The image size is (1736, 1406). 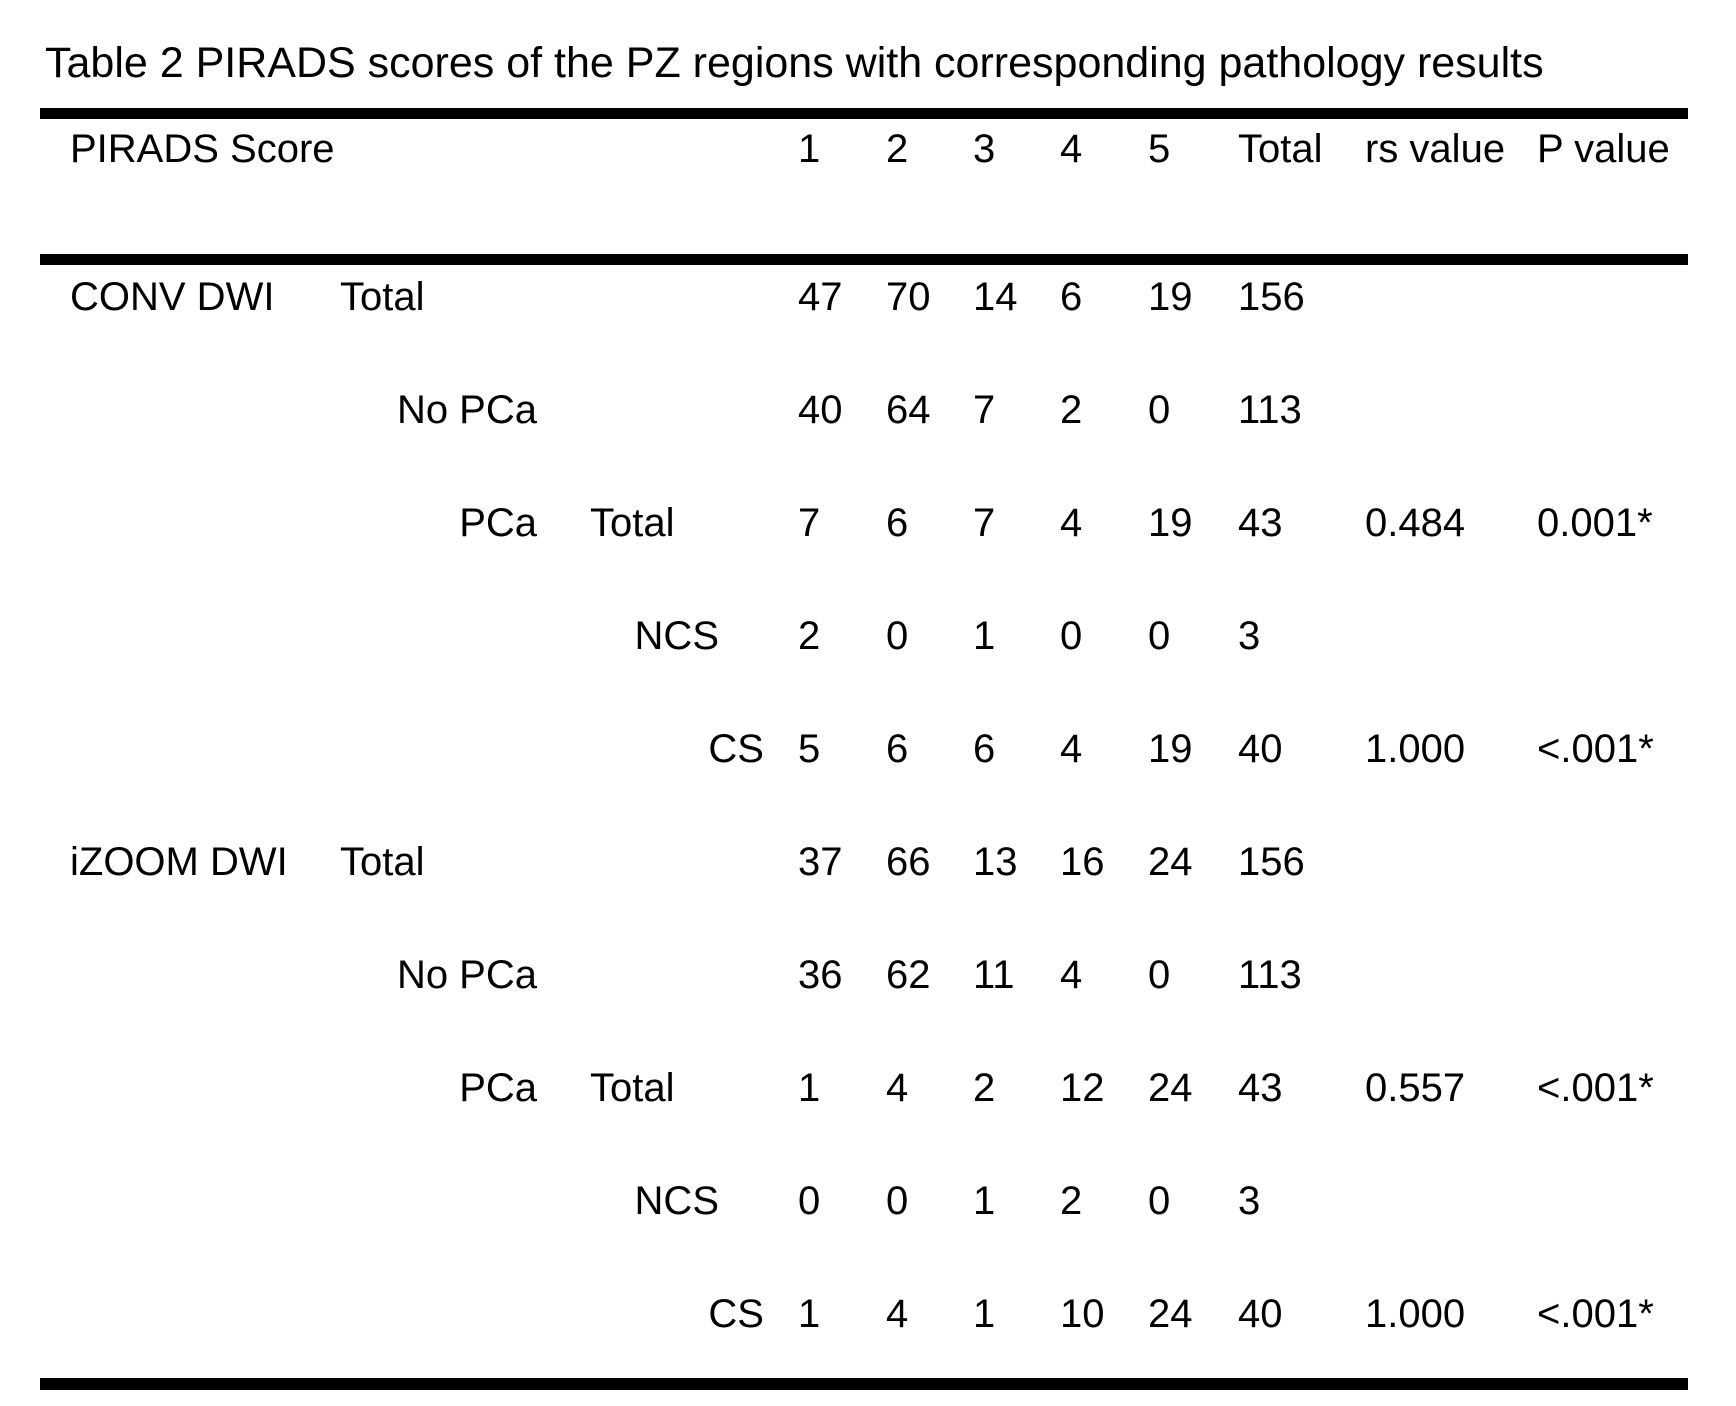 What do you see at coordinates (864, 321) in the screenshot?
I see `table-row: CONV DWI Total 47 70 14 6 19 156` at bounding box center [864, 321].